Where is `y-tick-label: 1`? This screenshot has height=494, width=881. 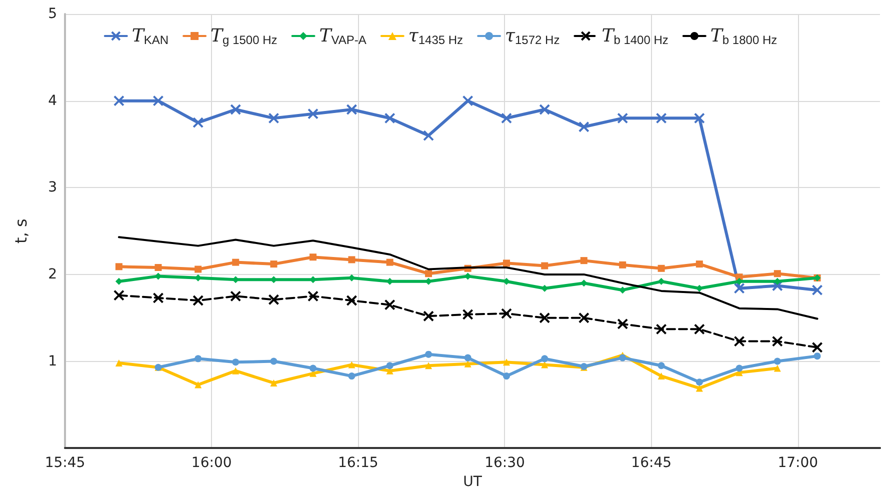
y-tick-label: 1 is located at coordinates (52, 361).